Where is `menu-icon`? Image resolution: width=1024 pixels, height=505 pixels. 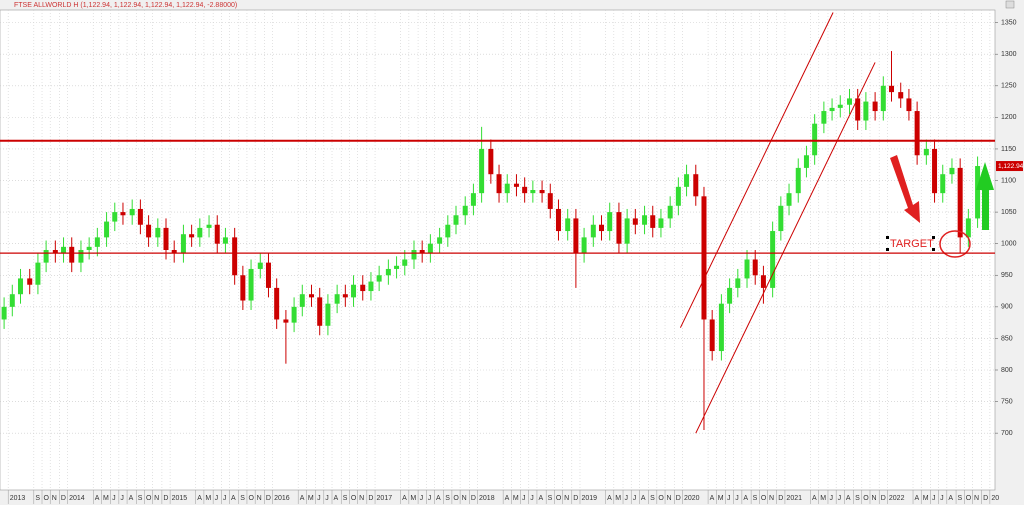 menu-icon is located at coordinates (1010, 4).